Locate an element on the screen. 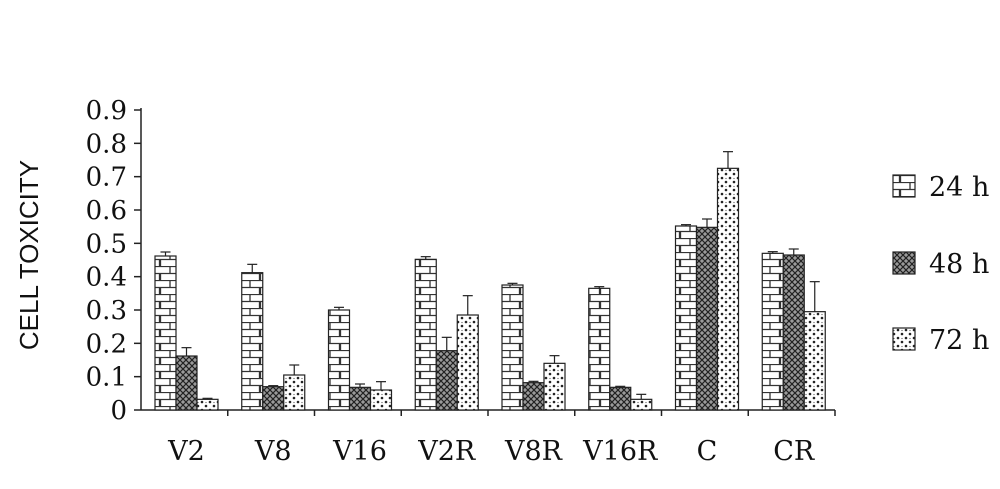 Image resolution: width=1000 pixels, height=489 pixels. category-label: C is located at coordinates (707, 451).